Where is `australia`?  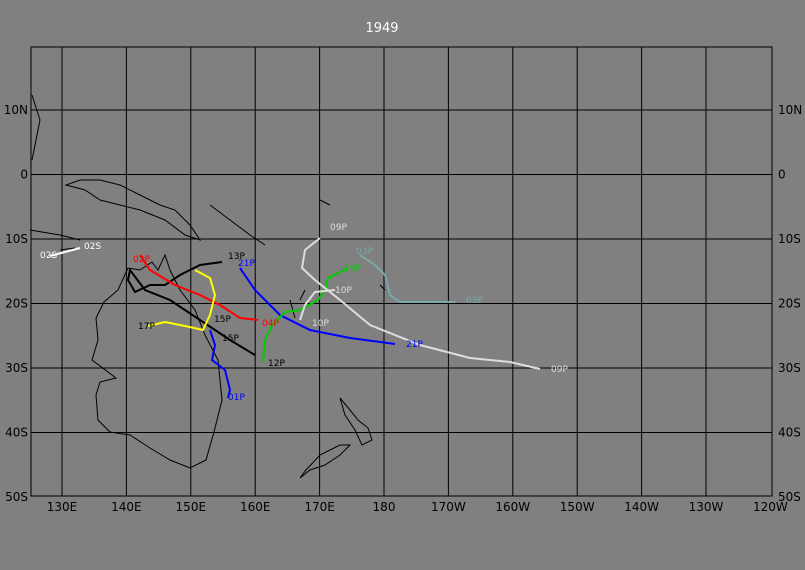 australia is located at coordinates (157, 361).